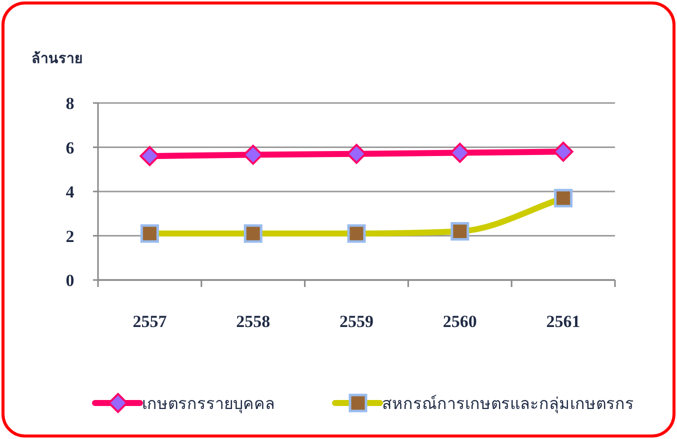  What do you see at coordinates (459, 321) in the screenshot?
I see `x-tick-label: 2560` at bounding box center [459, 321].